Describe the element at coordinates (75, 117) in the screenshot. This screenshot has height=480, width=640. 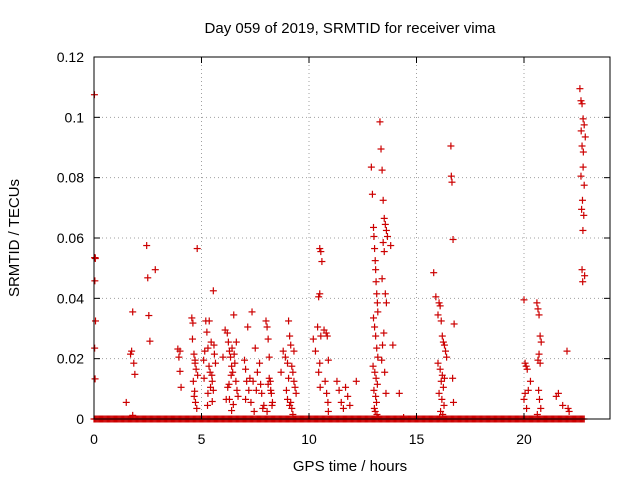
I see `y-tick-label: 0.1` at that location.